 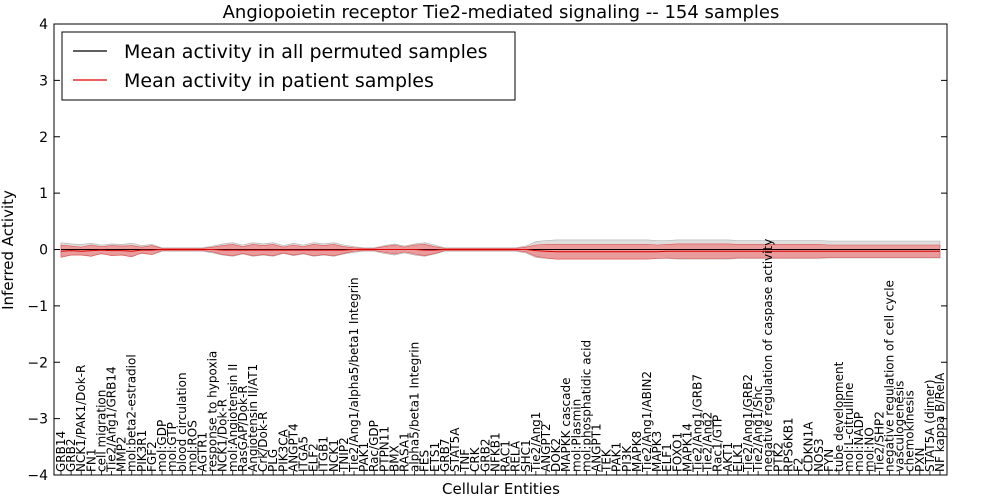 I want to click on x-tick-label: blood circulation, so click(x=182, y=422).